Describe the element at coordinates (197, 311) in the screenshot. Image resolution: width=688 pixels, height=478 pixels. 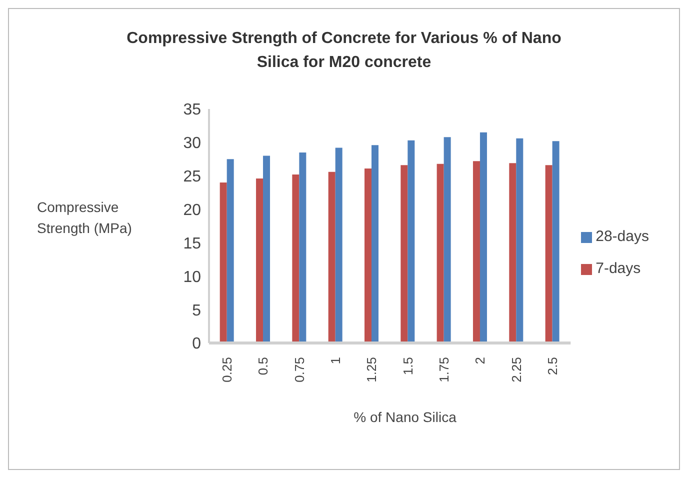
I see `y-tick-label: 5` at that location.